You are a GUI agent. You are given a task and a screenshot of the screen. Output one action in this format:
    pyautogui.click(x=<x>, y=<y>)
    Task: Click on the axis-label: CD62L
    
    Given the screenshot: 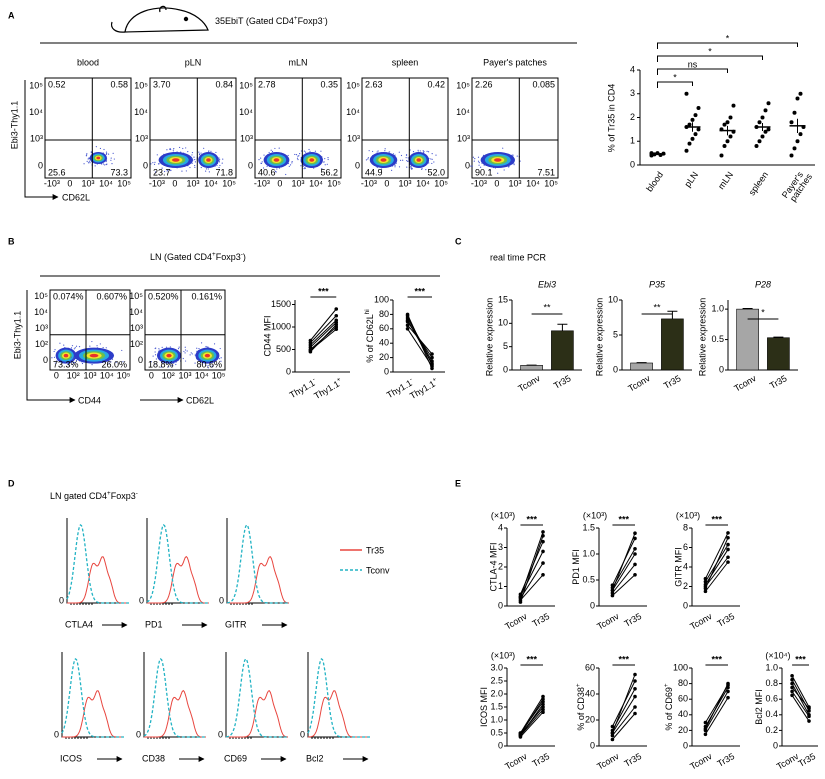 What is the action you would take?
    pyautogui.click(x=76, y=197)
    